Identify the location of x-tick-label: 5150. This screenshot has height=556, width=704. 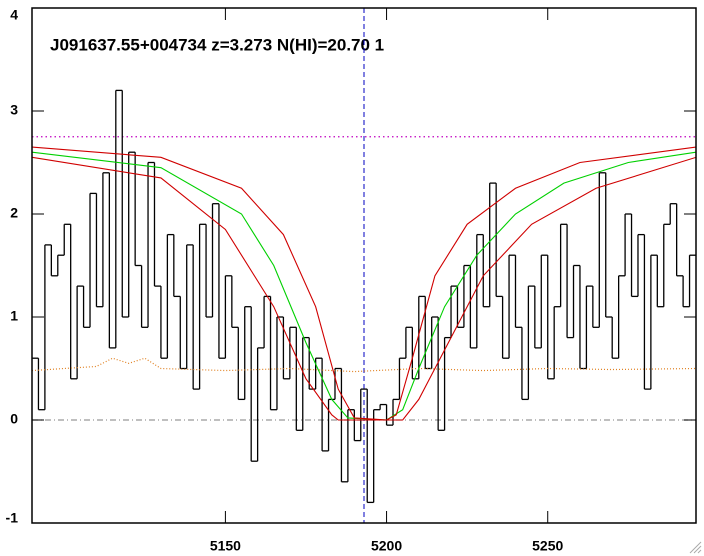
(225, 546).